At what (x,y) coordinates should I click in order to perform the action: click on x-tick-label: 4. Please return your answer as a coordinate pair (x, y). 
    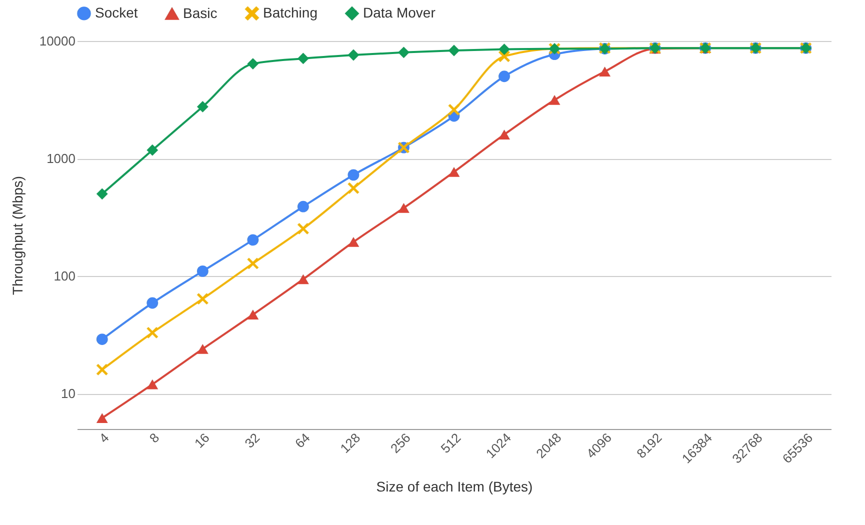
    Looking at the image, I should click on (104, 438).